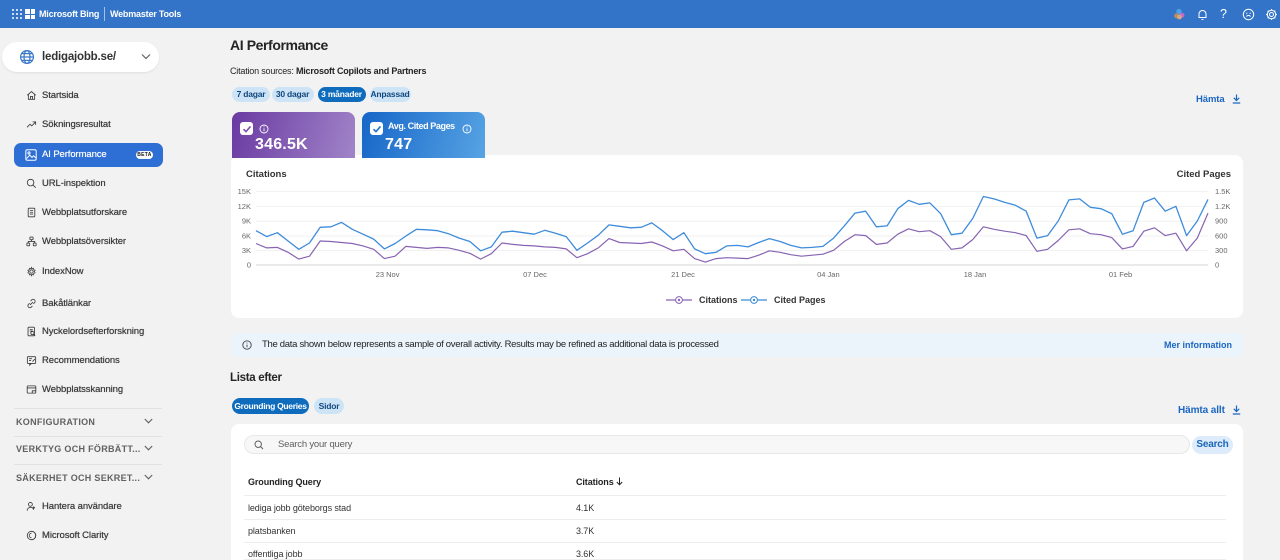  Describe the element at coordinates (1221, 236) in the screenshot. I see `svg-text: 600` at that location.